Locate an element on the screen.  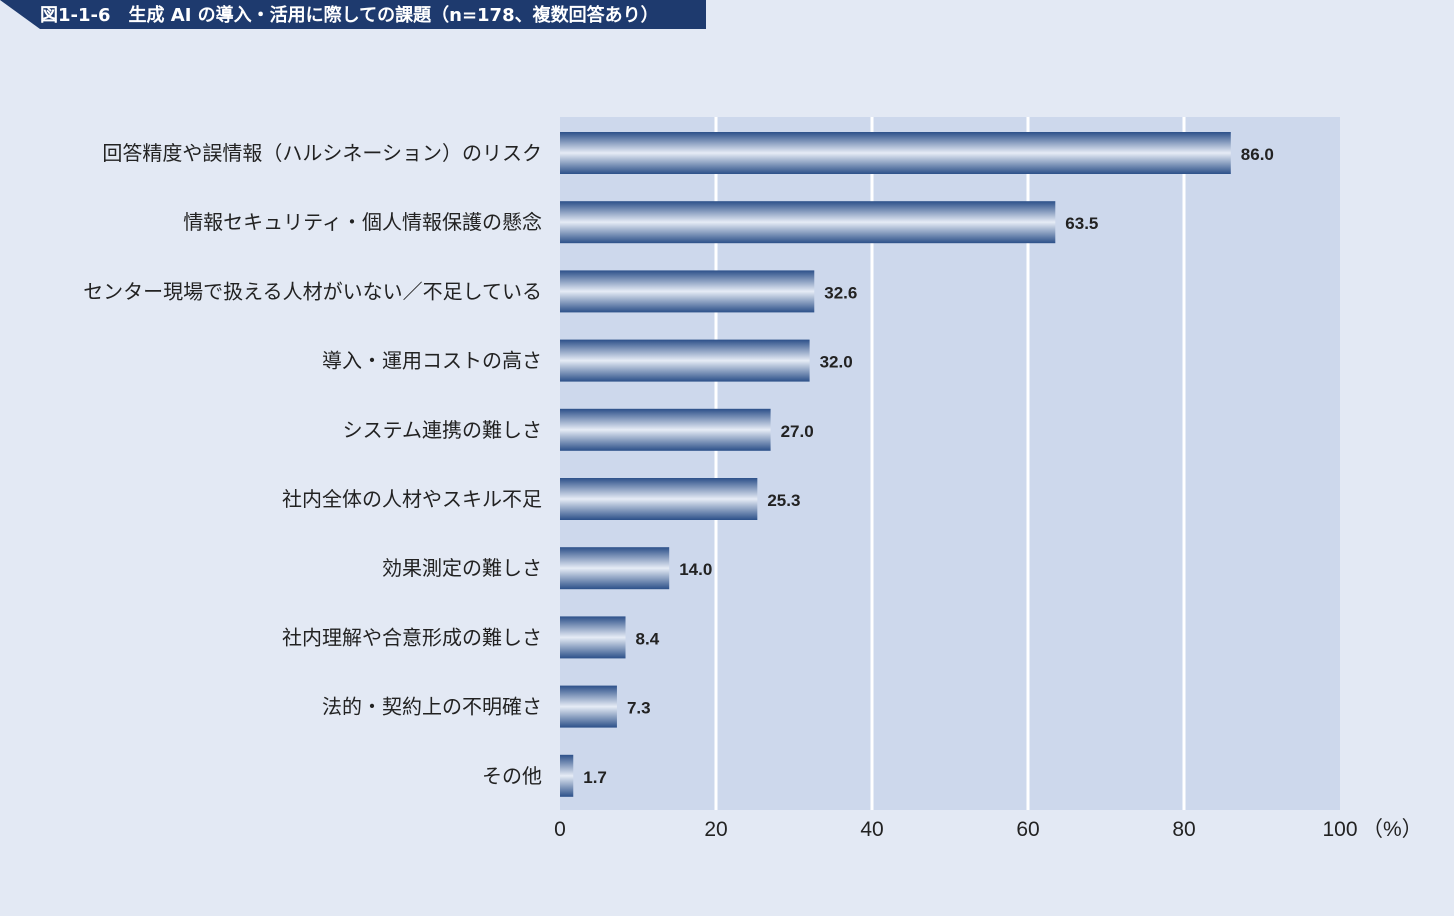
value-label-5: 25.3 is located at coordinates (783, 500).